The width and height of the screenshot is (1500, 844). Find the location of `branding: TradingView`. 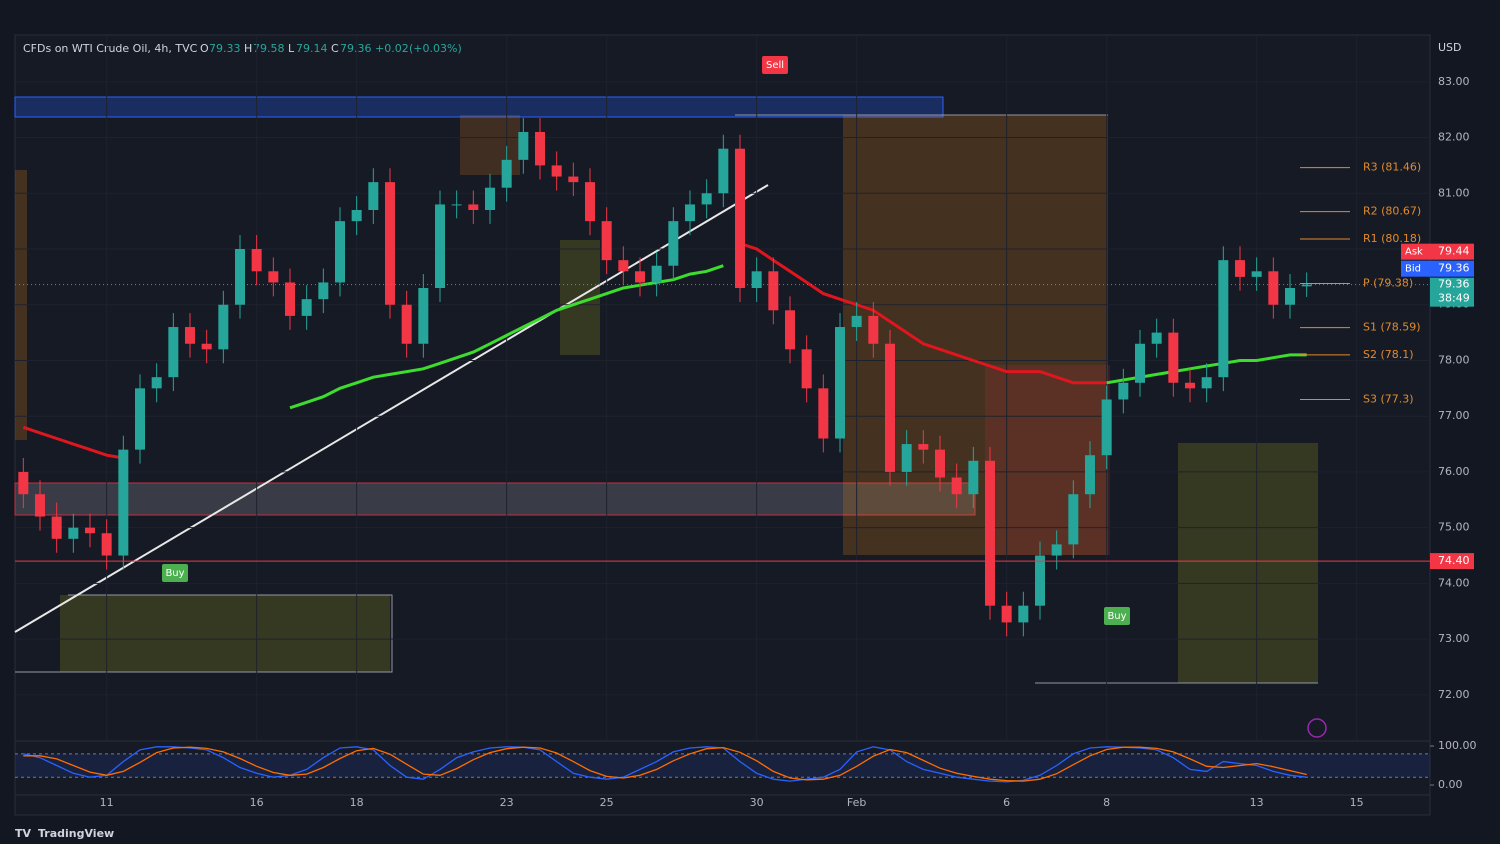

branding: TradingView is located at coordinates (76, 833).